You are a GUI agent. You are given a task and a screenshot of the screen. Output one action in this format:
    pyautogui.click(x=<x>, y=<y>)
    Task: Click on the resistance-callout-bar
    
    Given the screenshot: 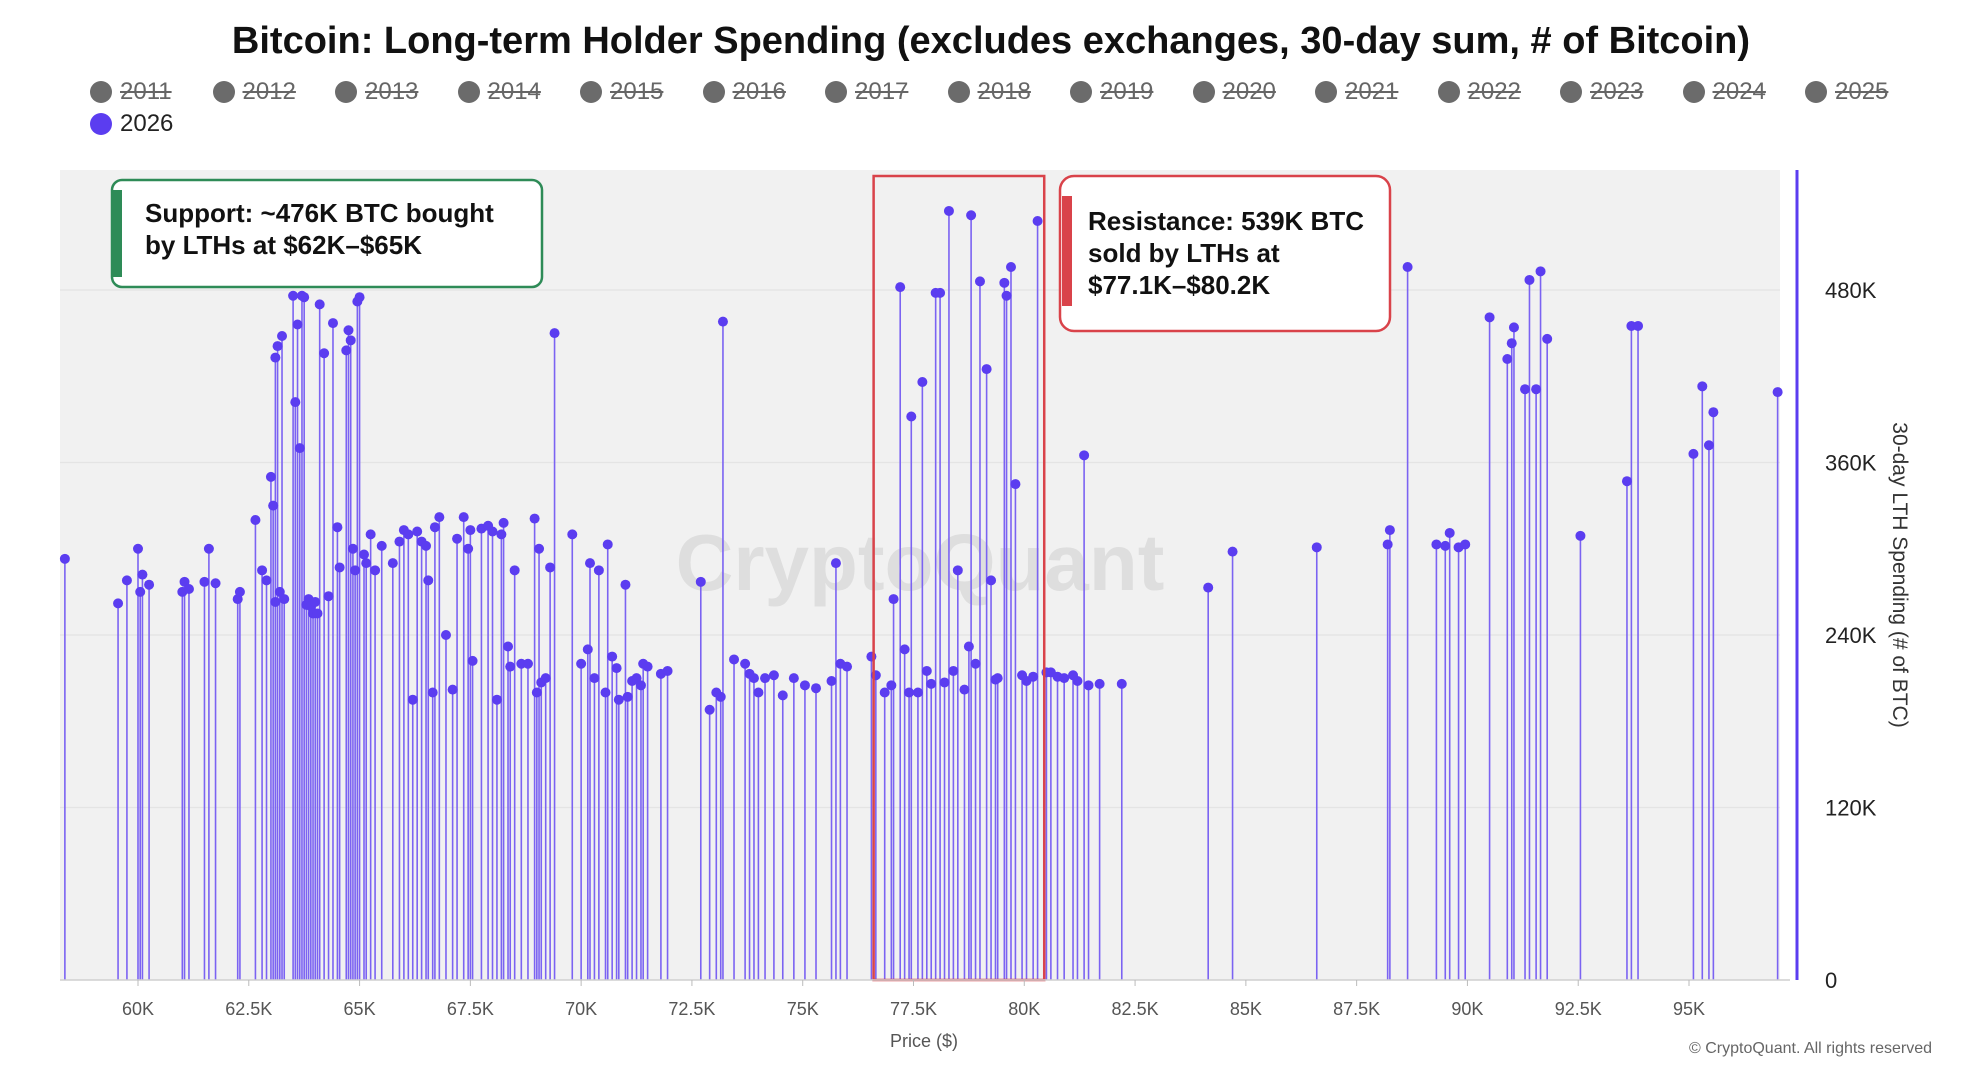 What is the action you would take?
    pyautogui.click(x=1067, y=251)
    